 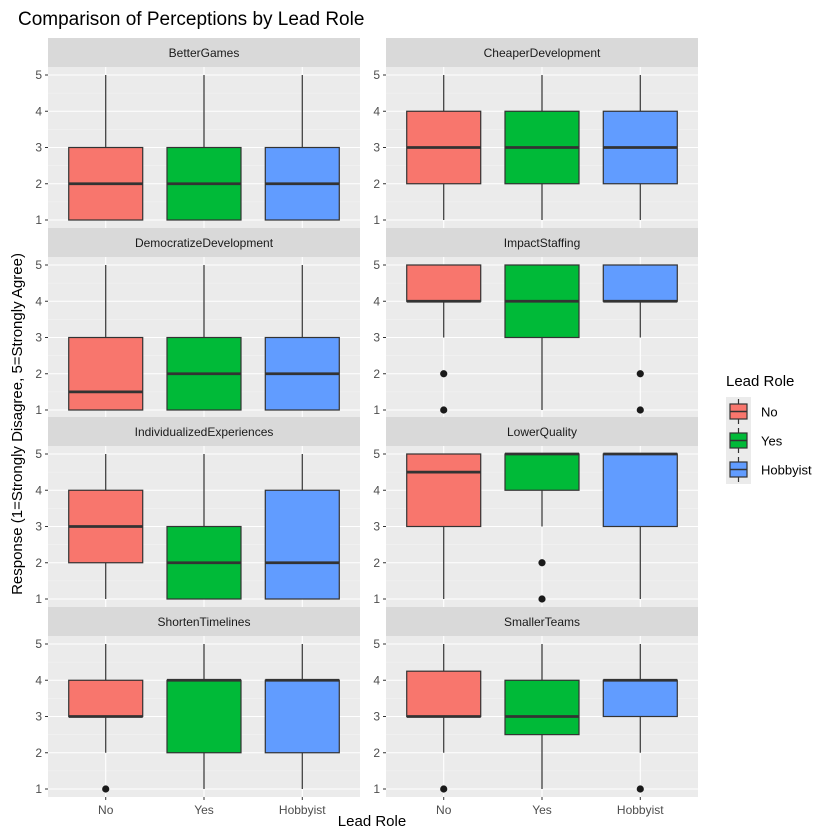 I want to click on facet-label: ImpactStaffing, so click(x=542, y=243).